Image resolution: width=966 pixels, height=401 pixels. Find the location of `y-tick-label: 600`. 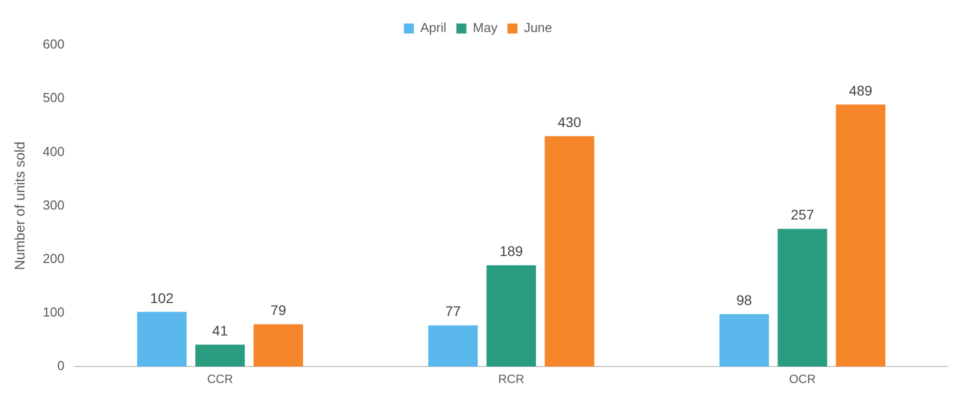

y-tick-label: 600 is located at coordinates (53, 44).